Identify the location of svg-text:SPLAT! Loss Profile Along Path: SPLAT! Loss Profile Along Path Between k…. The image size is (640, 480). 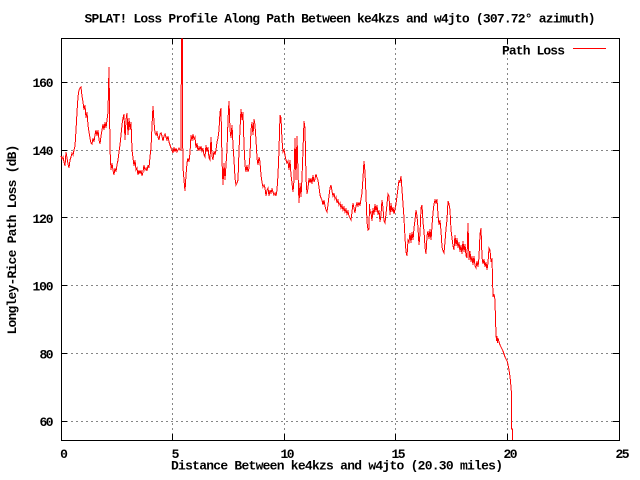
(340, 19).